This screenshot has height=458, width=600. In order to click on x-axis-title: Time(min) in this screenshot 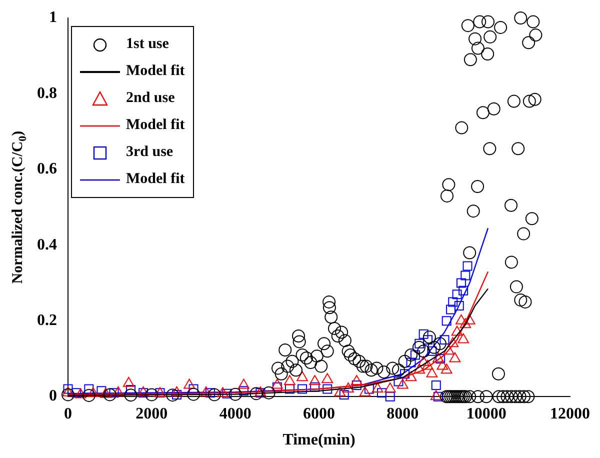, I will do `click(319, 440)`.